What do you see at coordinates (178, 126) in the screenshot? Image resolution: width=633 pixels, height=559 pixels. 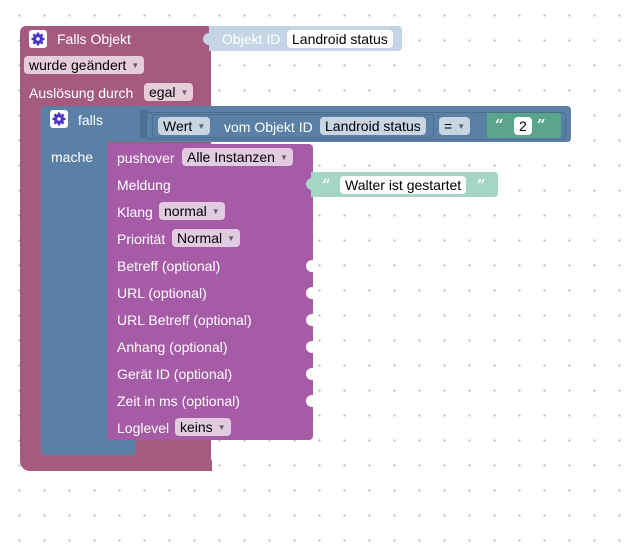 I see `value-option: Wert` at bounding box center [178, 126].